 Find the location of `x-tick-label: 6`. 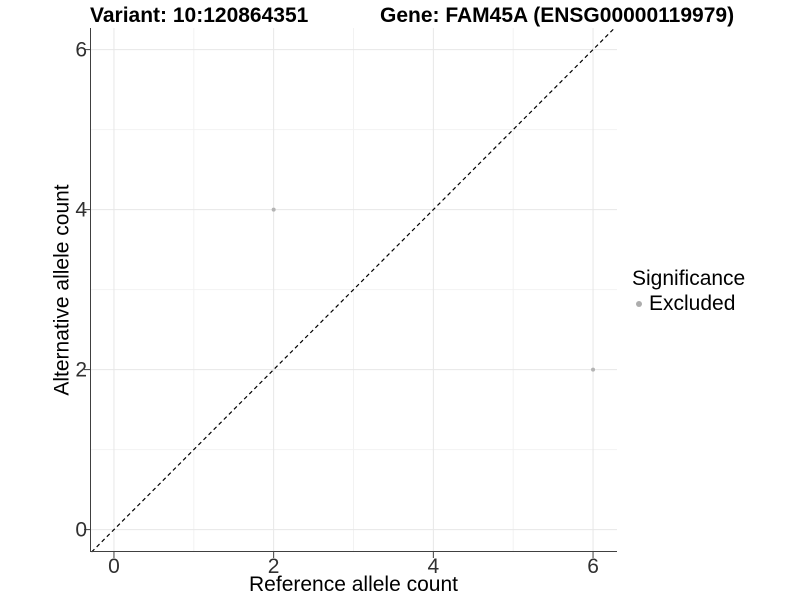

x-tick-label: 6 is located at coordinates (593, 566).